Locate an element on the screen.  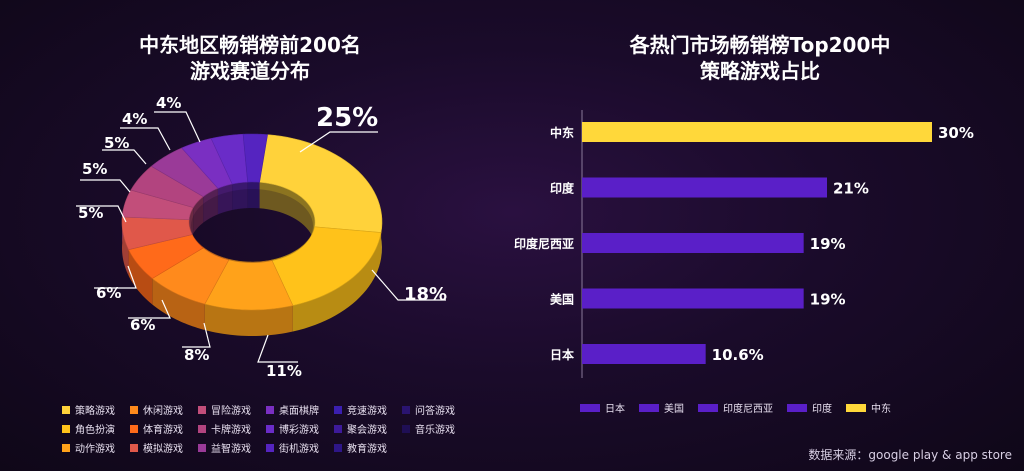
legend-item-11: 音乐游戏 is located at coordinates (436, 428).